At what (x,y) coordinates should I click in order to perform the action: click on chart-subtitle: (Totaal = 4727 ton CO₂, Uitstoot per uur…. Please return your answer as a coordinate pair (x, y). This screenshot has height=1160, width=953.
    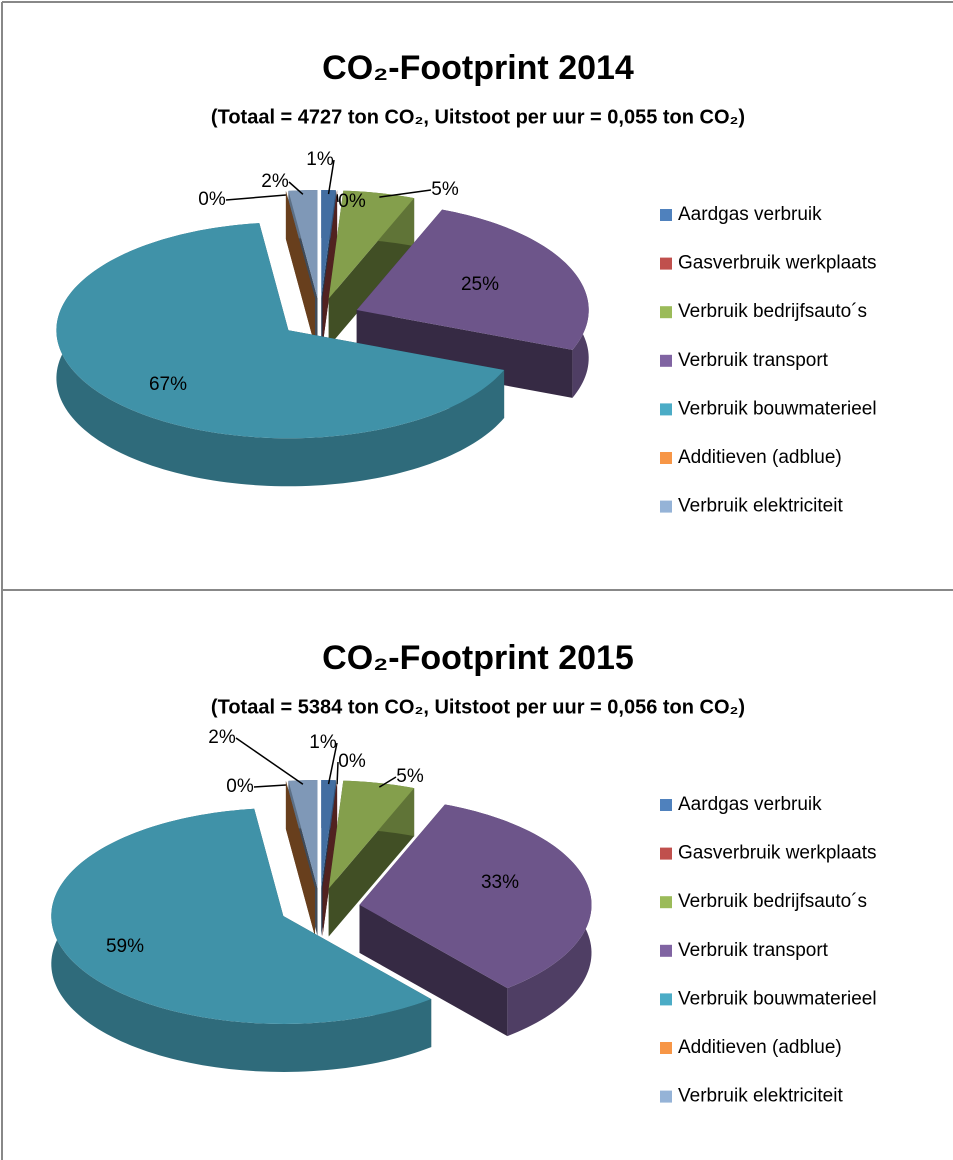
    Looking at the image, I should click on (478, 117).